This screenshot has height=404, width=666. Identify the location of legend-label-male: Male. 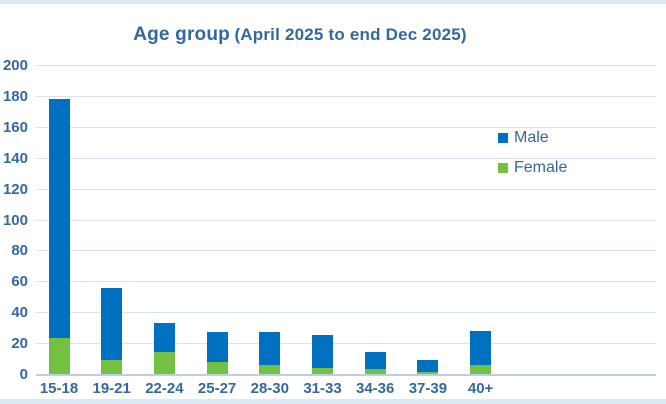
(531, 137).